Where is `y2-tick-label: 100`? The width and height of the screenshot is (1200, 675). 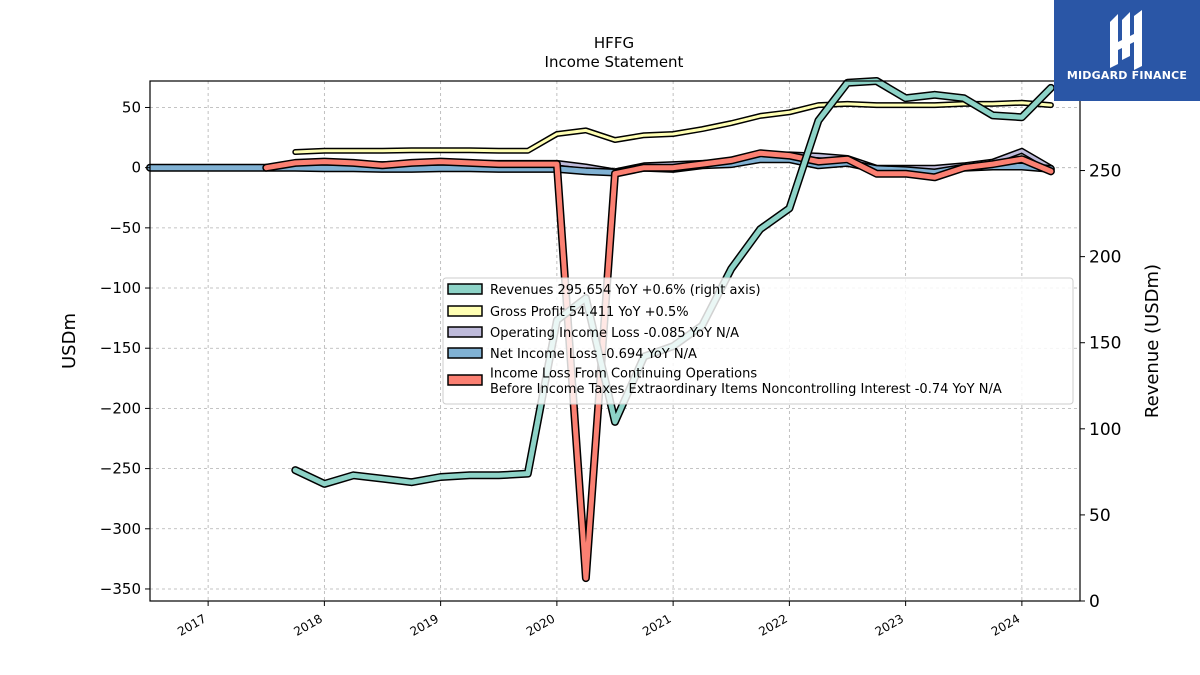
y2-tick-label: 100 is located at coordinates (1105, 430).